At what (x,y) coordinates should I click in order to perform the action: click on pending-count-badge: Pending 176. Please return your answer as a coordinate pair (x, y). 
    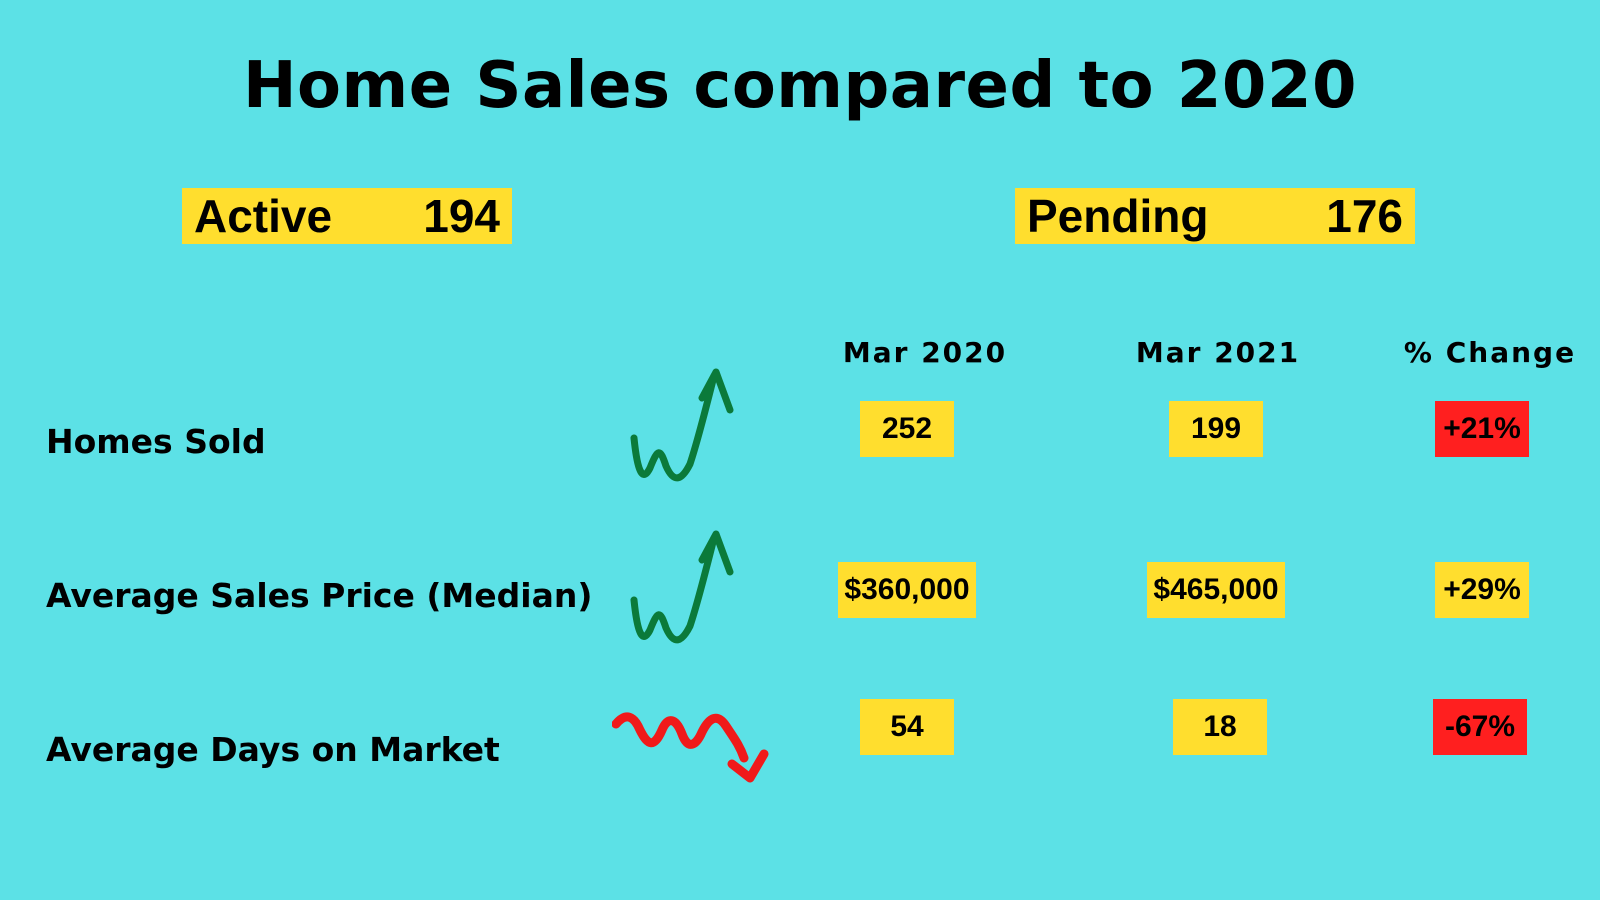
    Looking at the image, I should click on (1215, 216).